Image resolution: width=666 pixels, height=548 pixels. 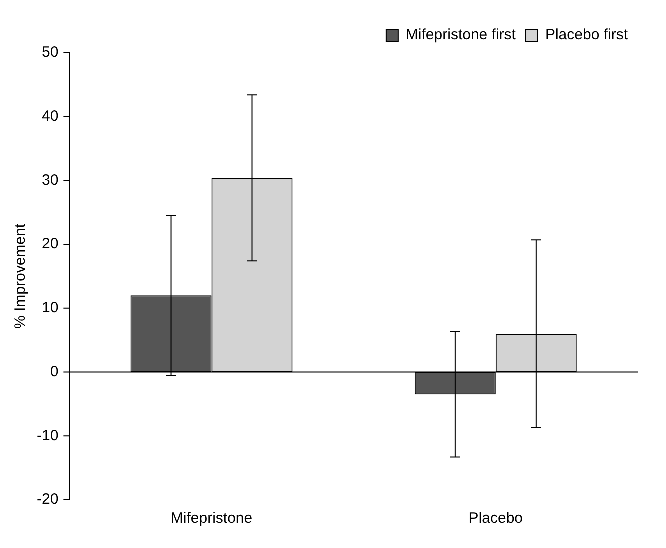 I want to click on legend-label: Placebo first, so click(x=587, y=35).